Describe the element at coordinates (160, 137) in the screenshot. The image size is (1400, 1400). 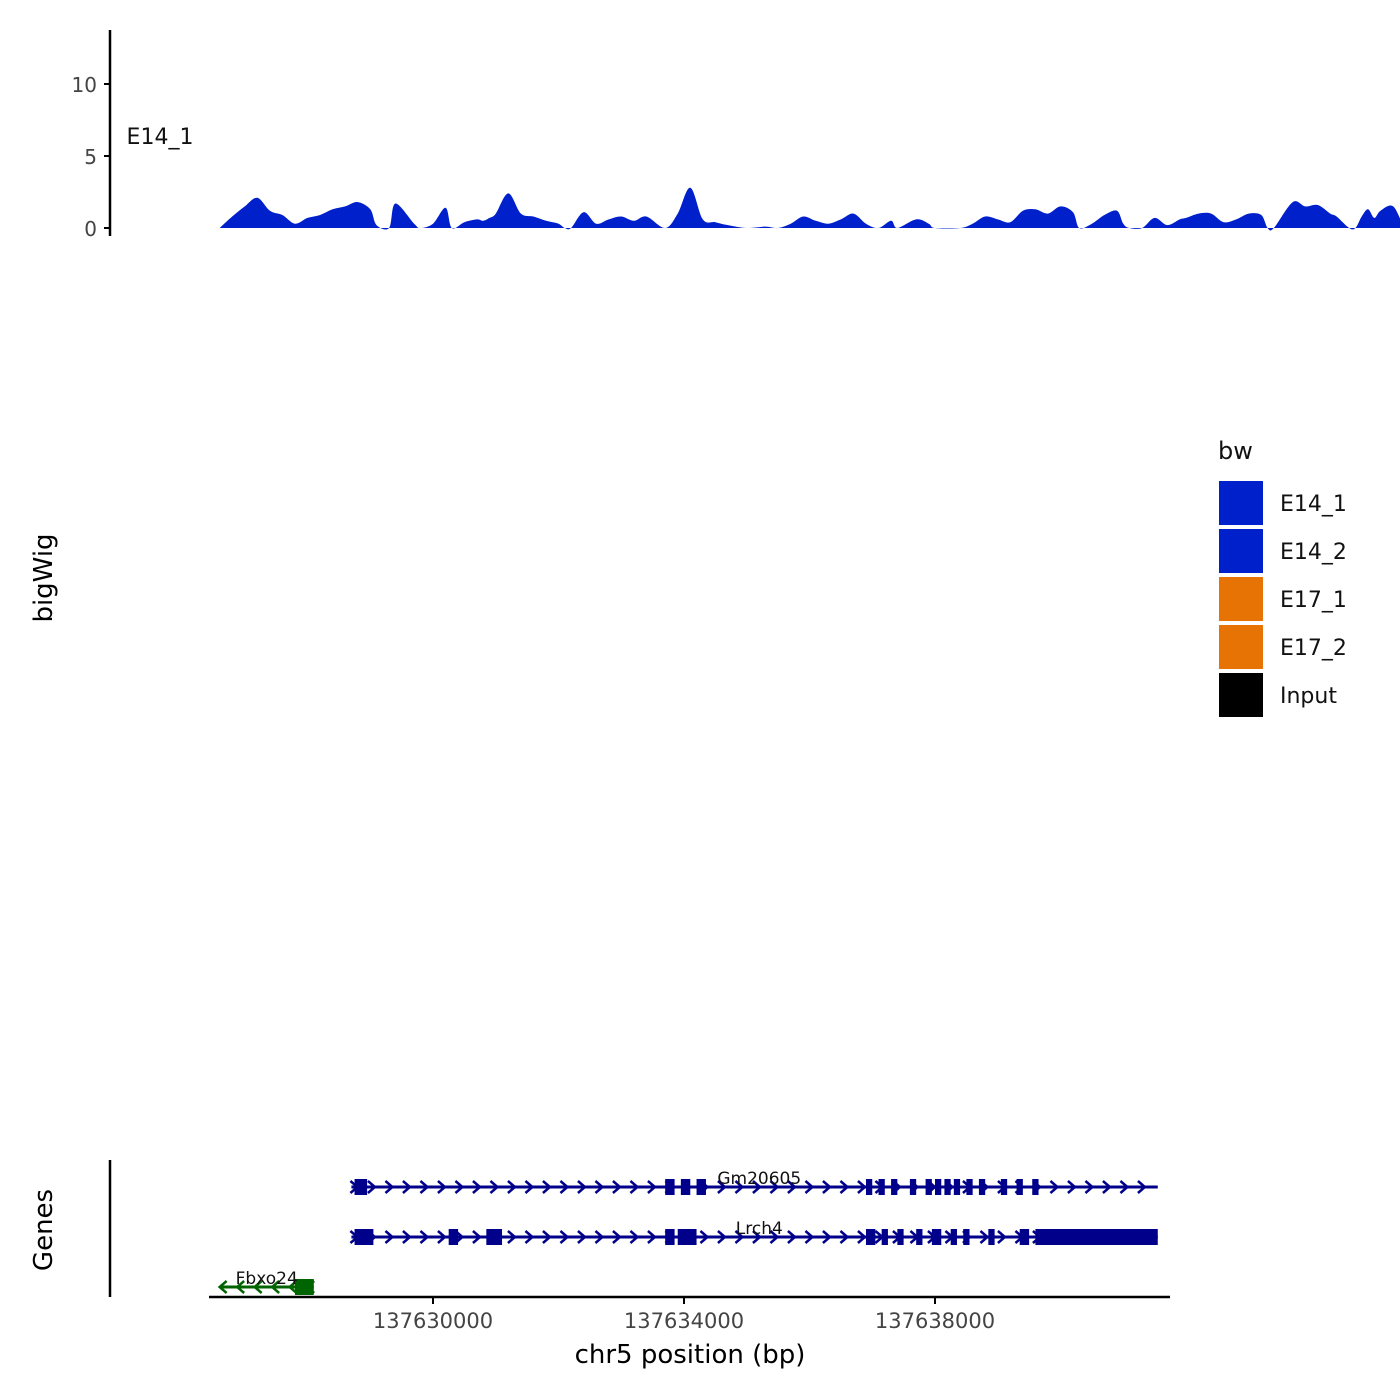
I see `track-label: E14_1` at that location.